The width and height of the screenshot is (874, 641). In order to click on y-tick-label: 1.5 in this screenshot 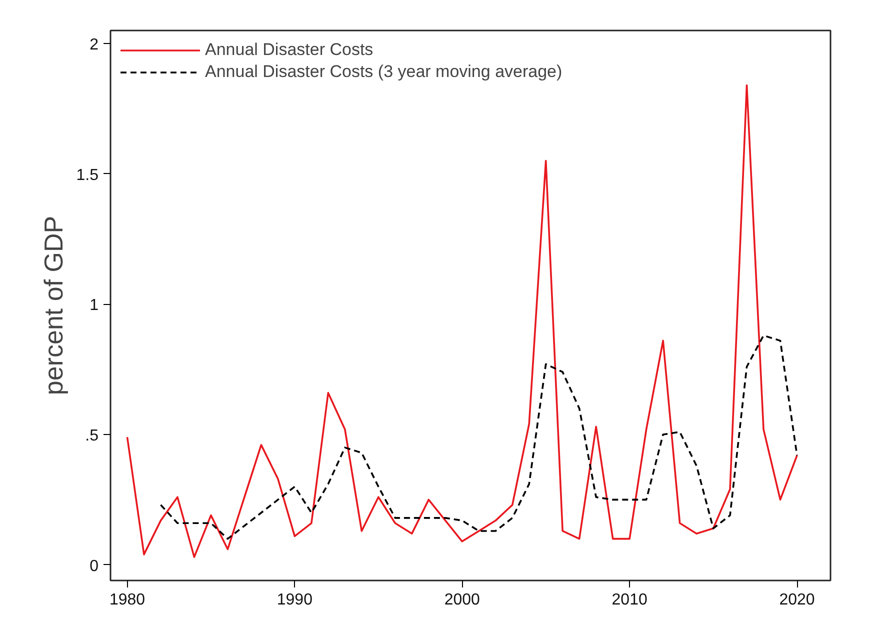, I will do `click(87, 175)`.